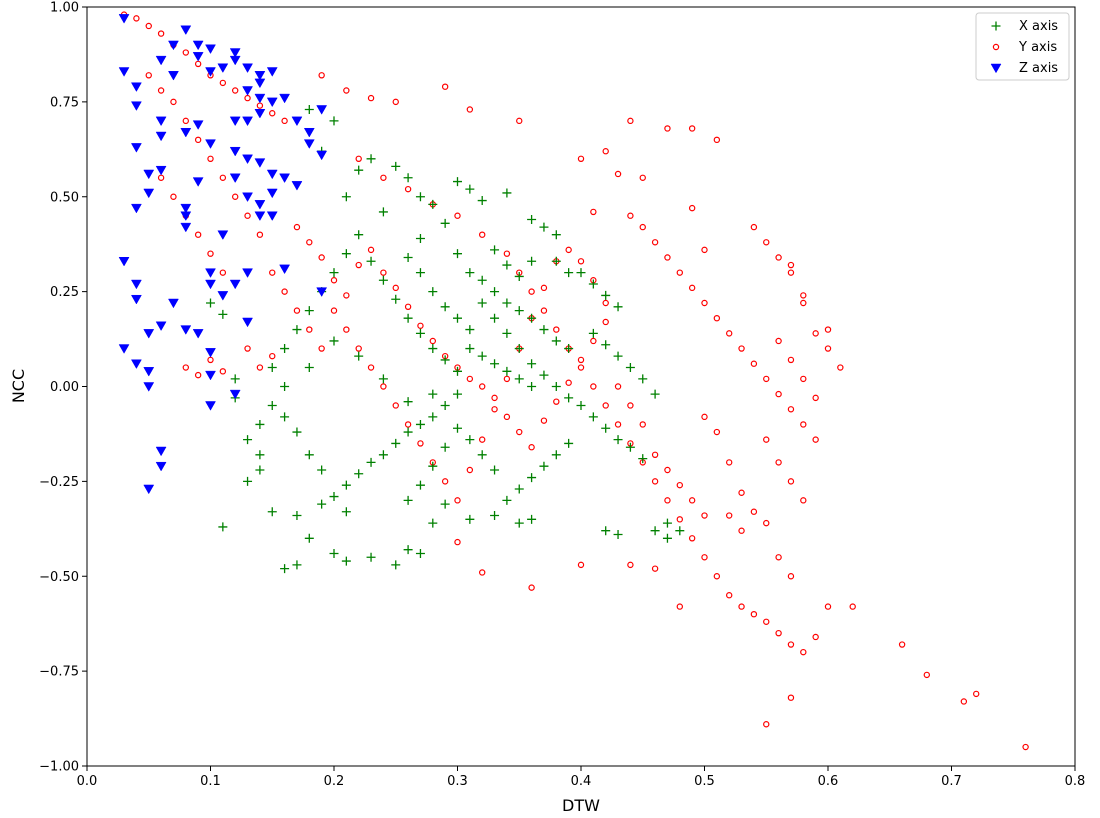 The image size is (1100, 818). What do you see at coordinates (59, 482) in the screenshot?
I see `y-tick-label: −0.25` at bounding box center [59, 482].